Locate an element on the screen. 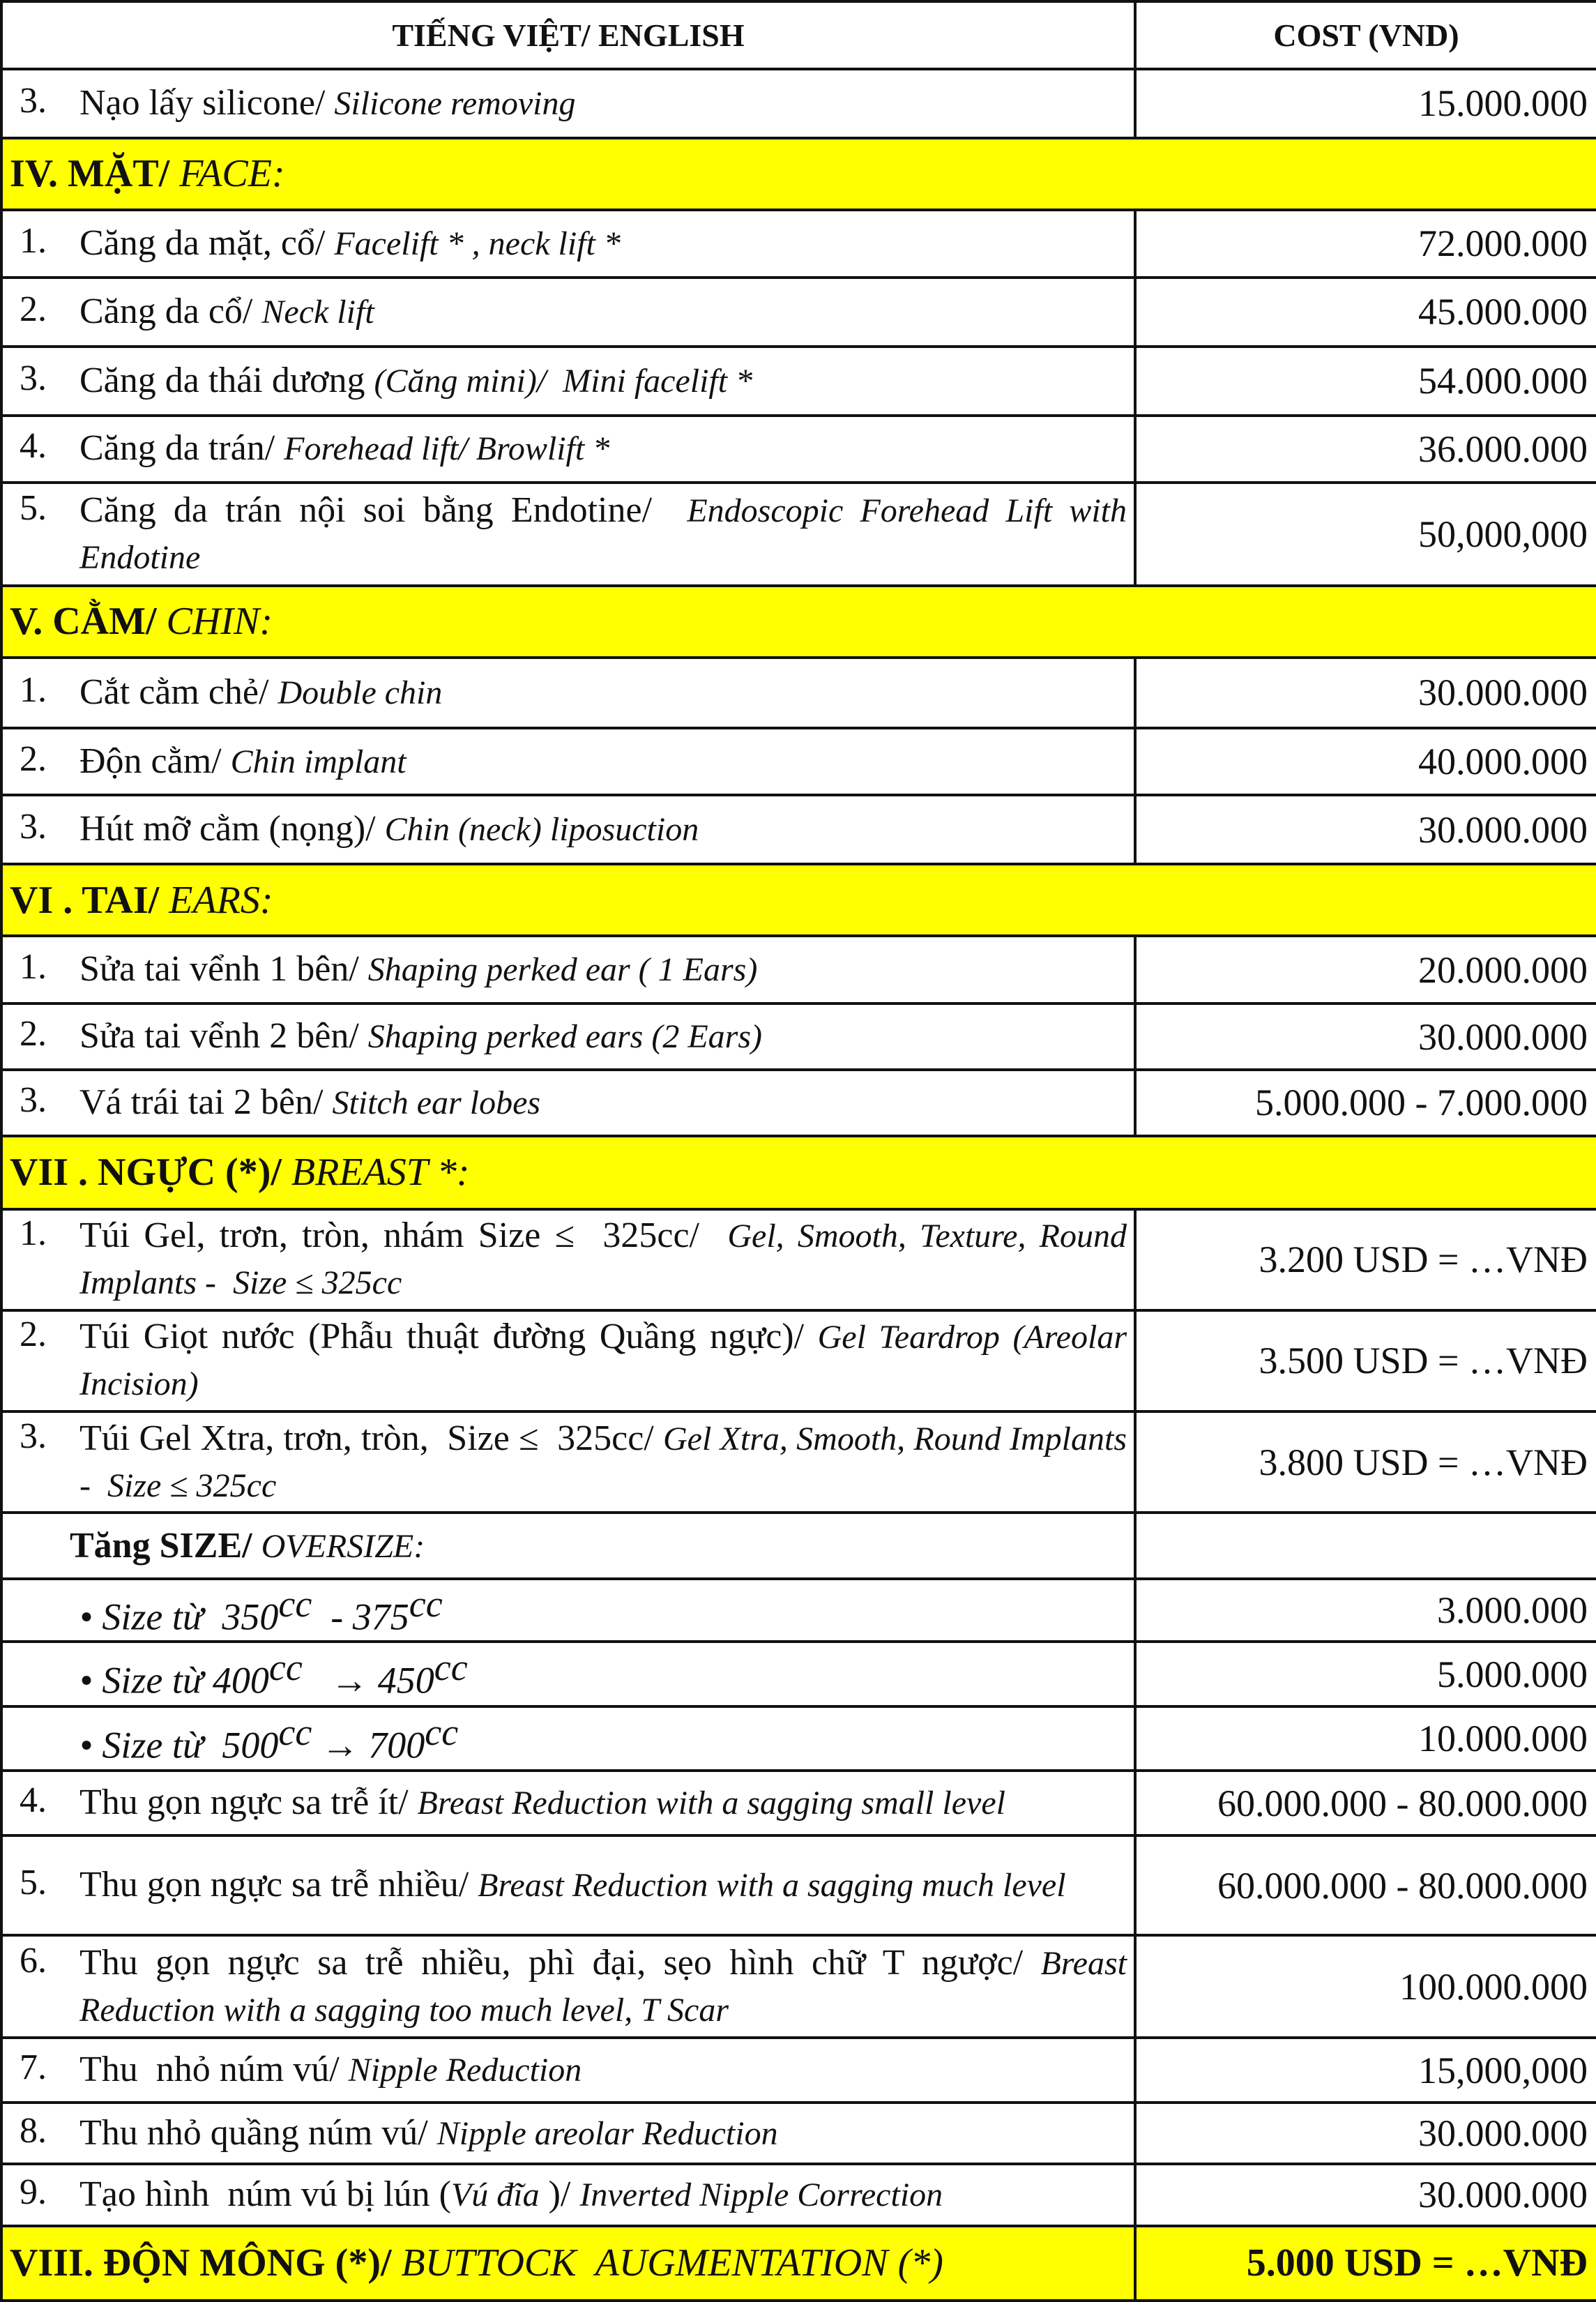 The width and height of the screenshot is (1596, 2302). cost: 3.800 USD = …VNĐ is located at coordinates (1365, 1462).